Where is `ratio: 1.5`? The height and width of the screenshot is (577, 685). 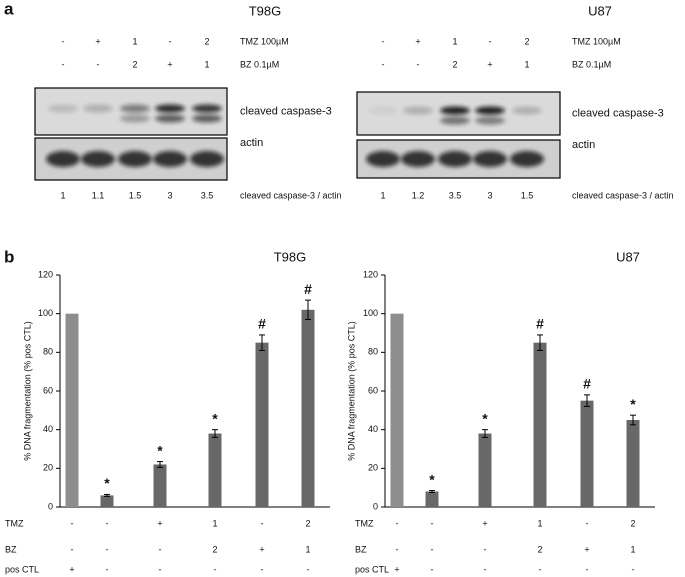 ratio: 1.5 is located at coordinates (135, 195).